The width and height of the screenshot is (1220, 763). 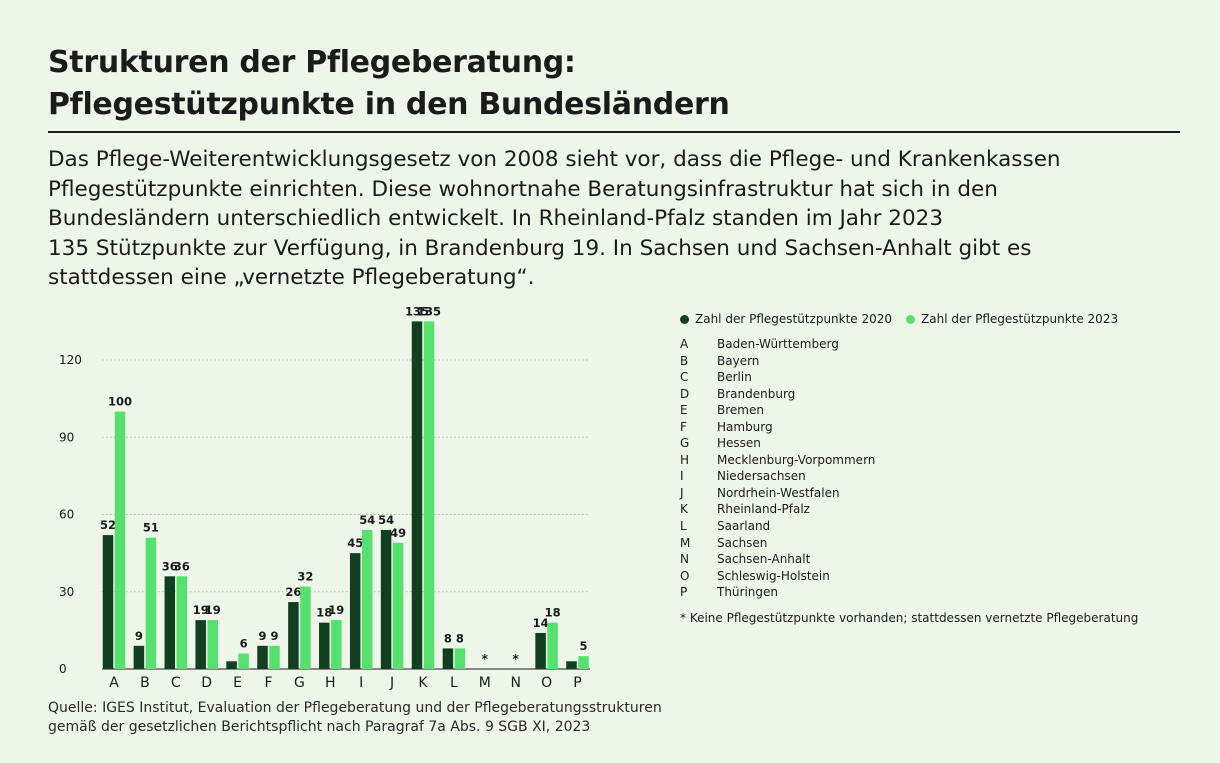 I want to click on legend-category-item: H Mecklenburg-Vorpommern, so click(x=940, y=460).